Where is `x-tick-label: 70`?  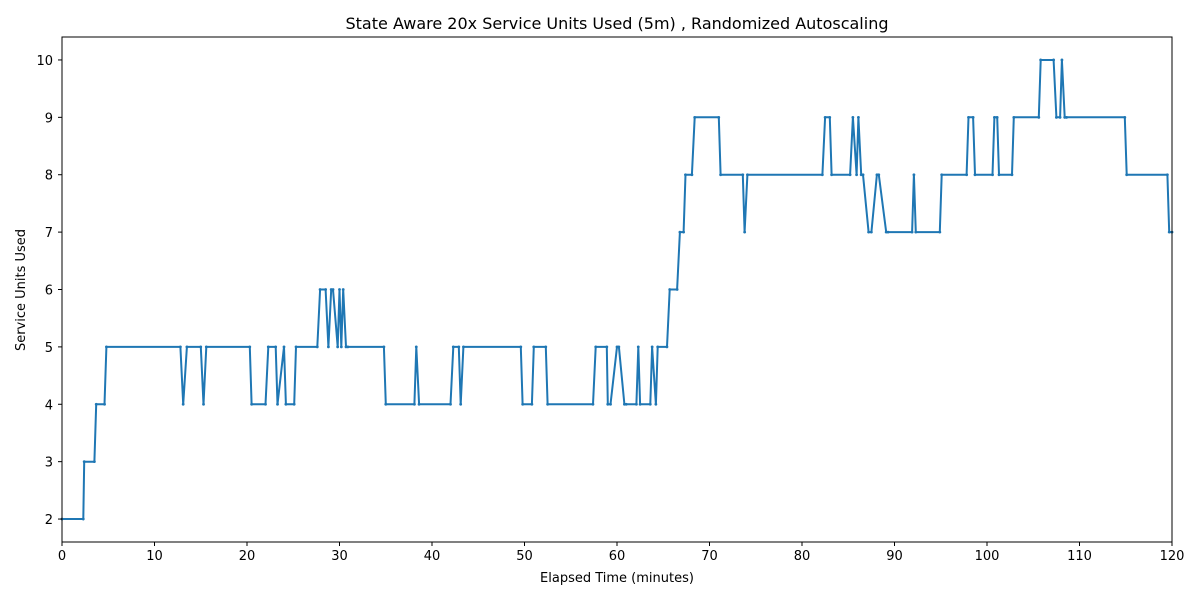
x-tick-label: 70 is located at coordinates (709, 556).